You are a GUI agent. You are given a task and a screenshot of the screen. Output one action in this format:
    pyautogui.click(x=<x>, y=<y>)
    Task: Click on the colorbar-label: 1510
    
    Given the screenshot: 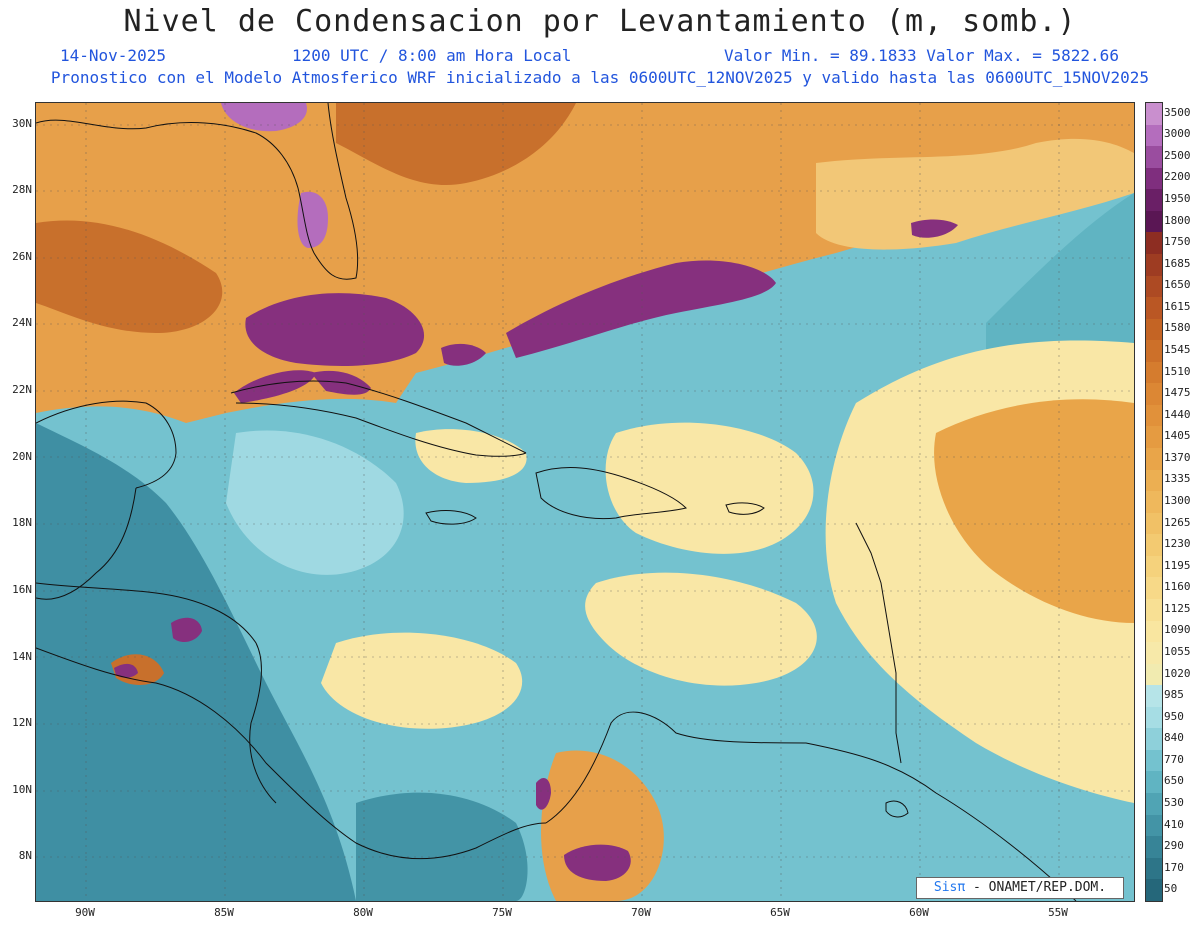 What is the action you would take?
    pyautogui.click(x=1177, y=371)
    